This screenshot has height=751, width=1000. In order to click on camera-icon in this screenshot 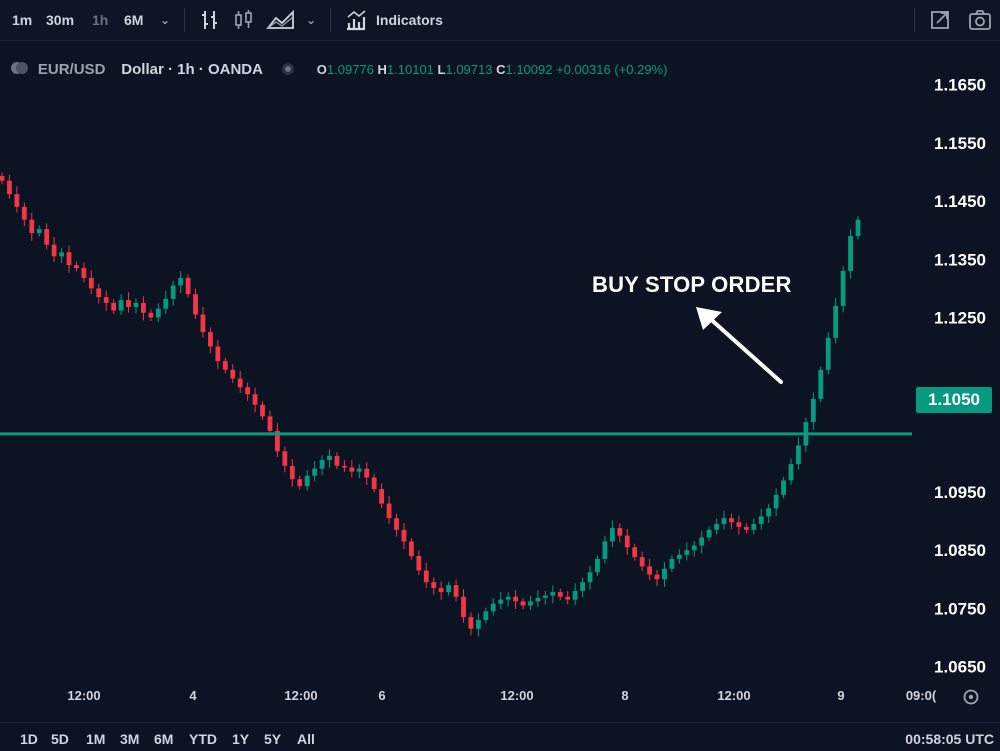, I will do `click(980, 20)`.